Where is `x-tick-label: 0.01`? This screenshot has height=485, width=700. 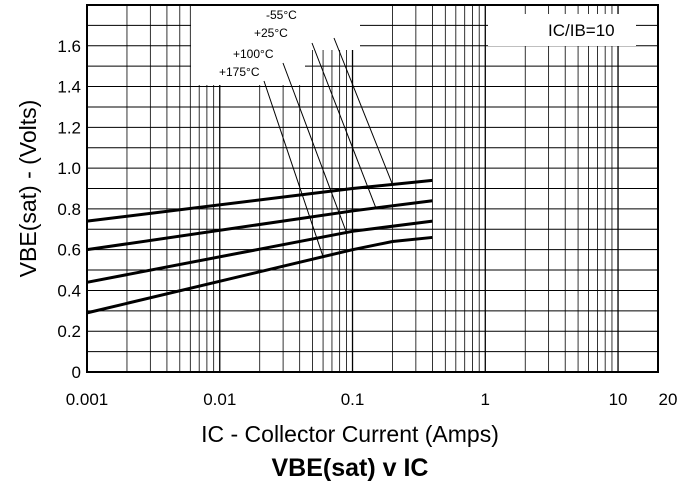 x-tick-label: 0.01 is located at coordinates (219, 399).